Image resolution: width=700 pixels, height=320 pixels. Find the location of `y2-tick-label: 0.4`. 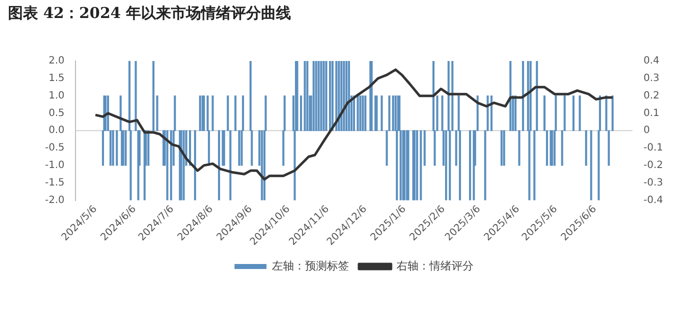

y2-tick-label: 0.4 is located at coordinates (651, 61).